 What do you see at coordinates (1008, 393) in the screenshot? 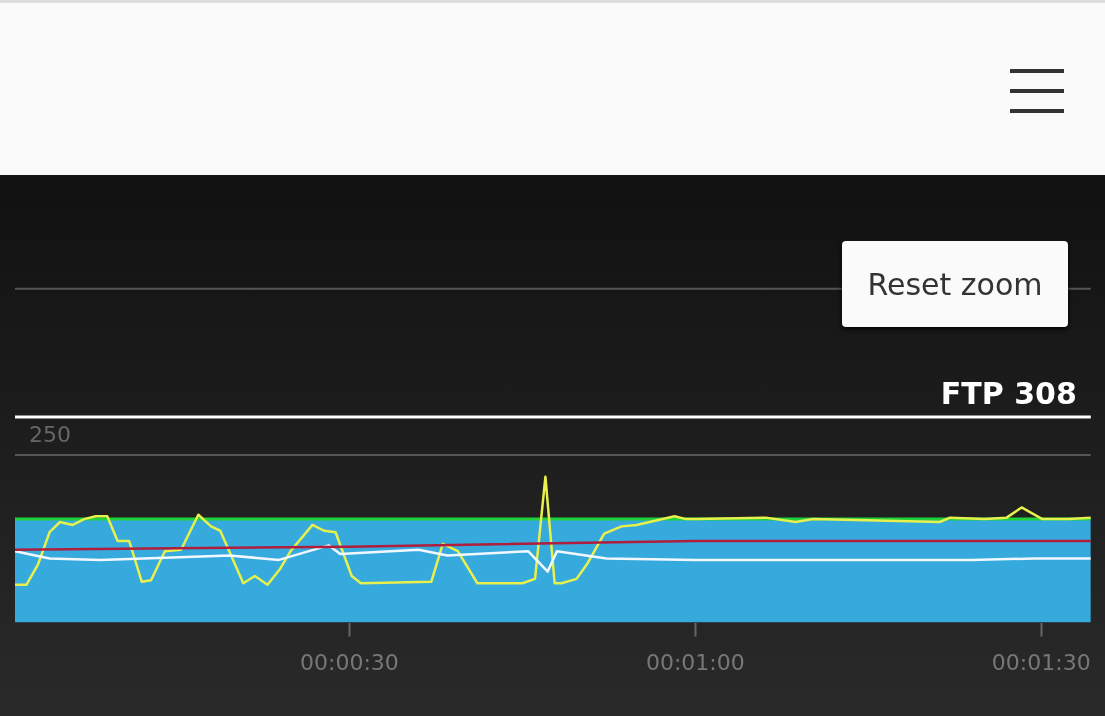
I see `ref-line-label: FTP 308` at bounding box center [1008, 393].